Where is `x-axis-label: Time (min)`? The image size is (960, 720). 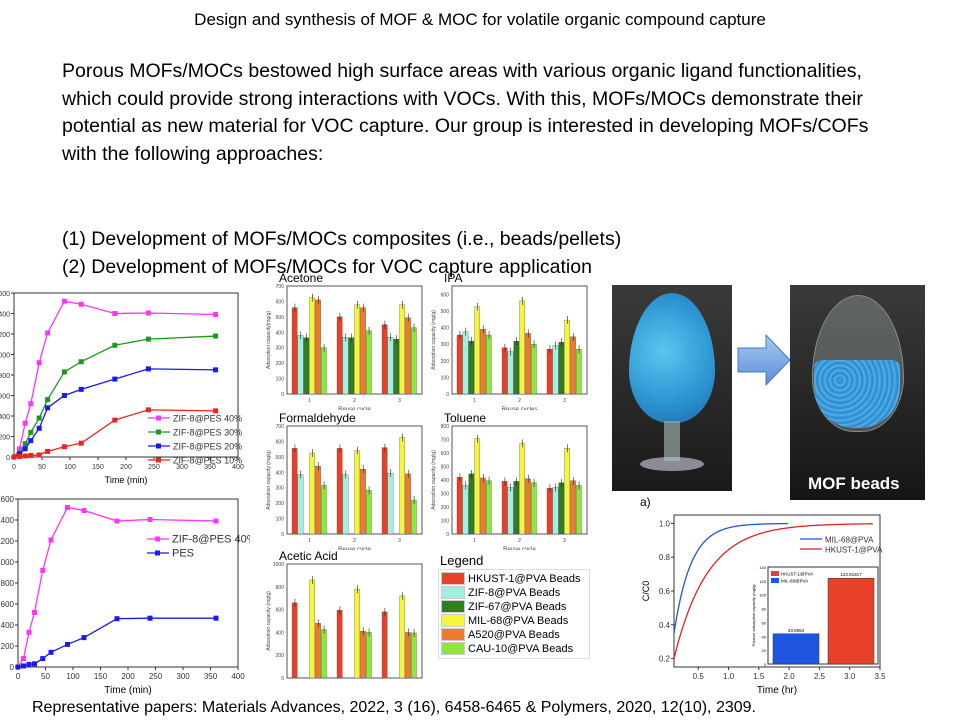 x-axis-label: Time (min) is located at coordinates (126, 480).